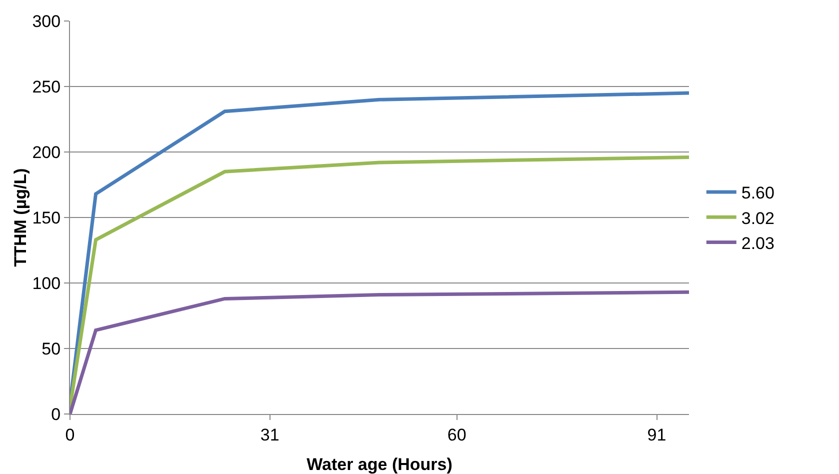 This screenshot has height=474, width=839. I want to click on y-tick-label: 0, so click(56, 414).